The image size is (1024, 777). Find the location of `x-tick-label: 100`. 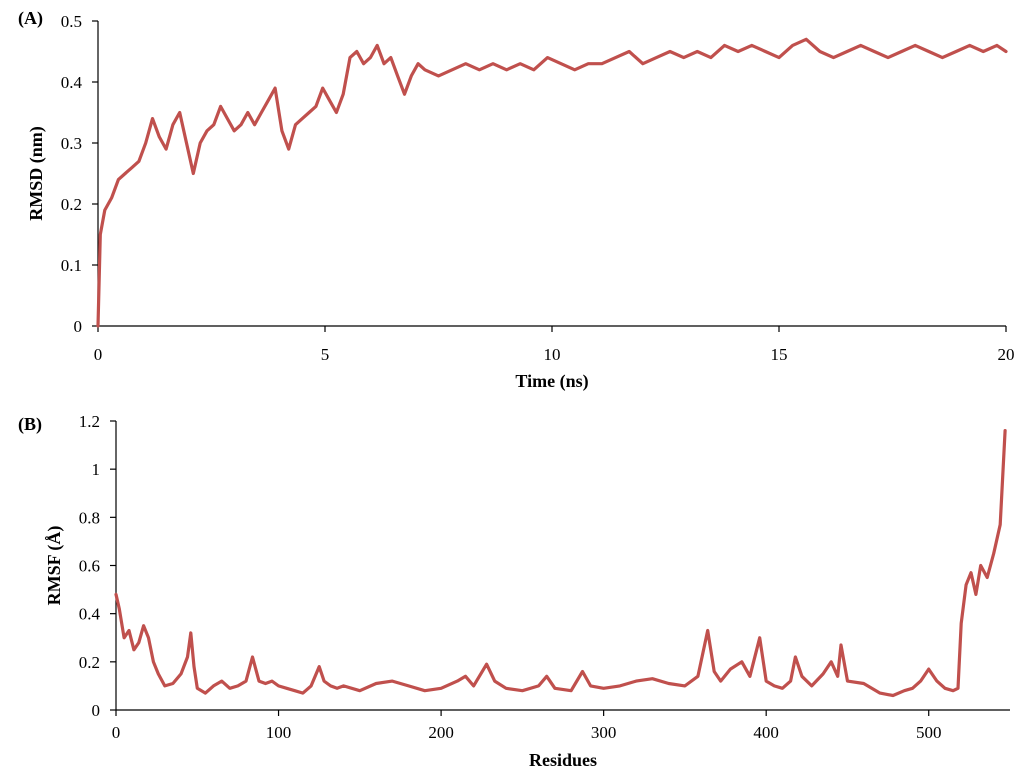

x-tick-label: 100 is located at coordinates (279, 732).